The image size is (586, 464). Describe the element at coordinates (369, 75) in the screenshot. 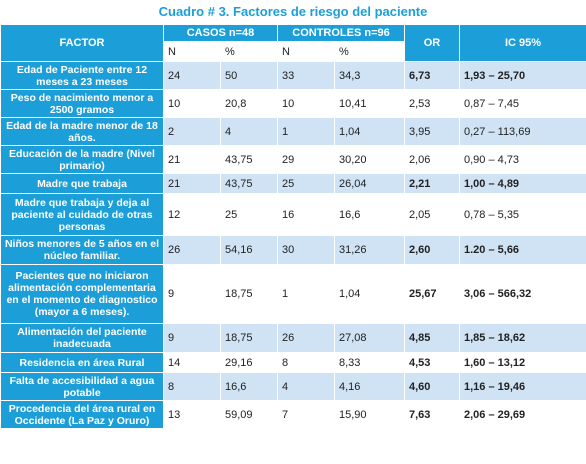

I see `controles-pct-cell: 34,3` at that location.